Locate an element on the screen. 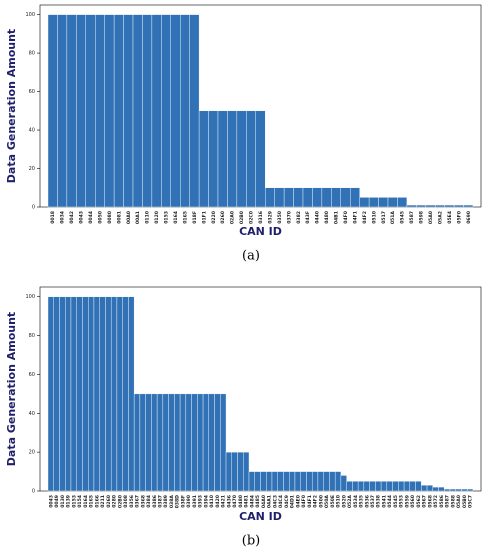  x-tick-label: 0165 is located at coordinates (185, 217).